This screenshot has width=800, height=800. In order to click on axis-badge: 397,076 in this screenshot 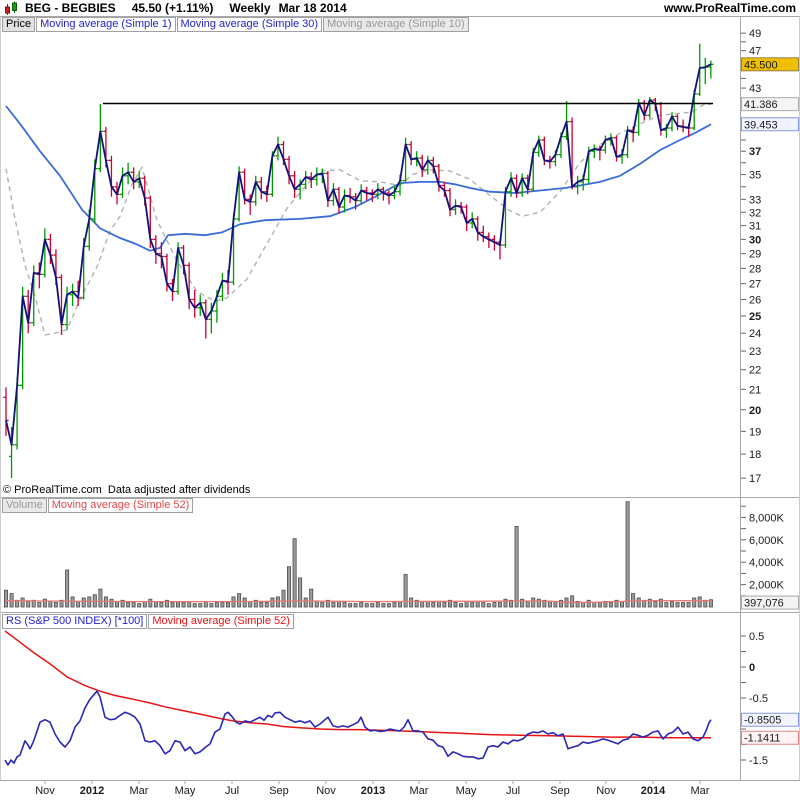, I will do `click(770, 602)`.